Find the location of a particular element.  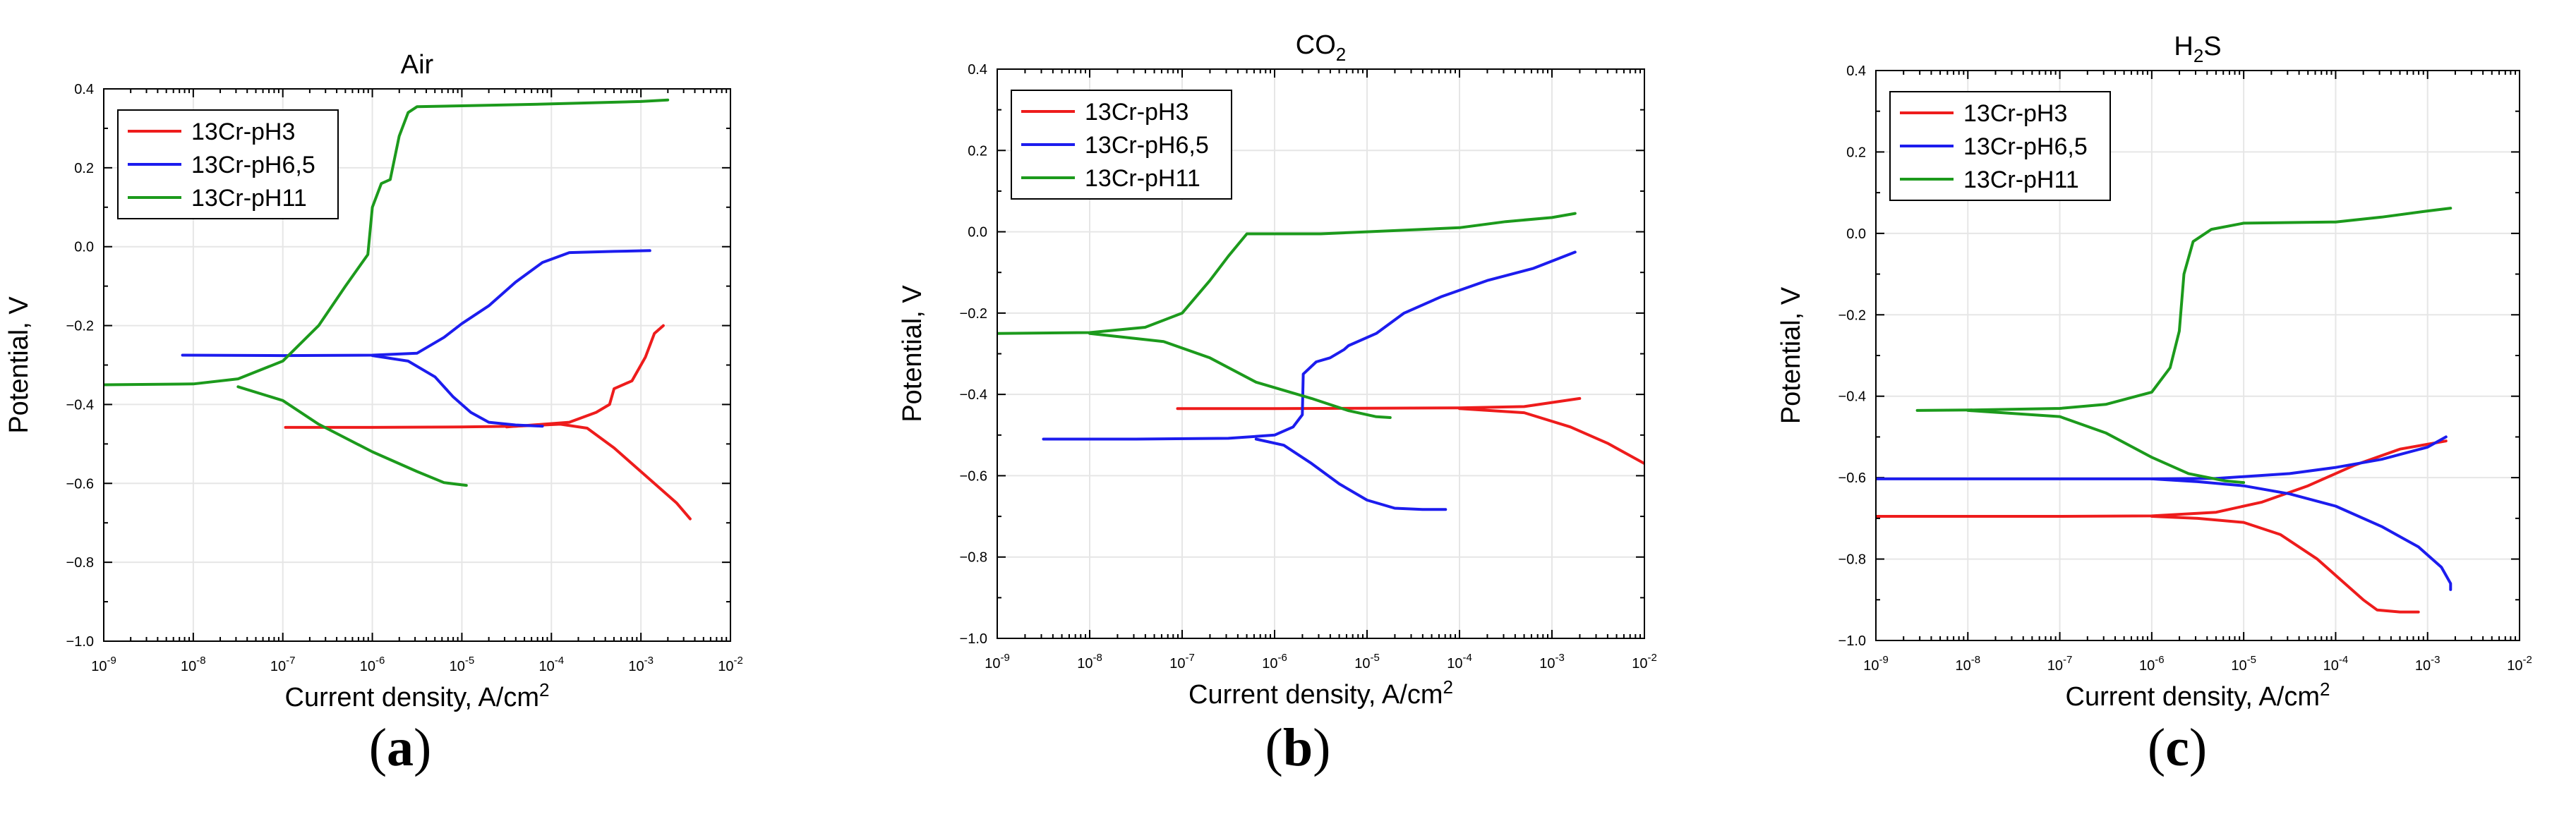

panel-label: (b) is located at coordinates (1298, 747).